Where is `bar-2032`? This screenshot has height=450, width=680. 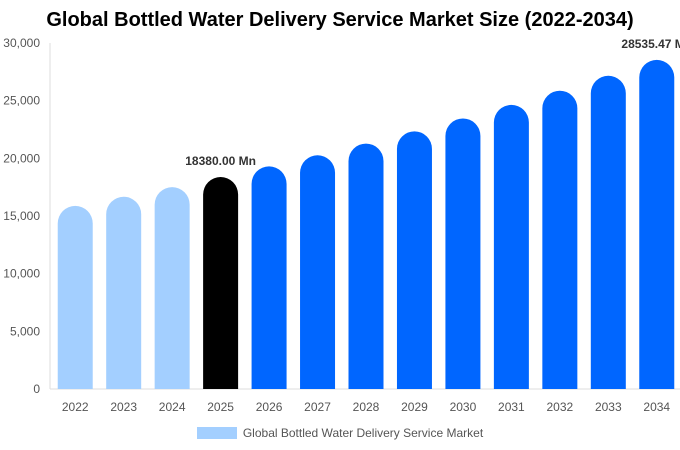 bar-2032 is located at coordinates (560, 239).